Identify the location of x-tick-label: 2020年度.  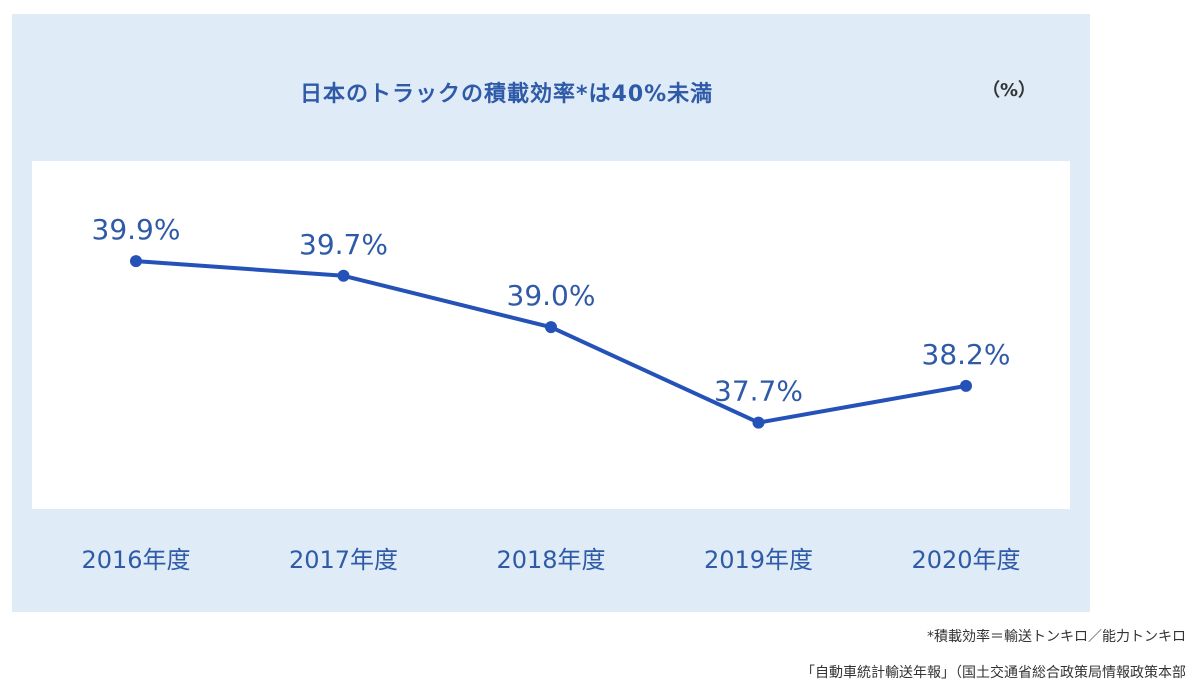
(965, 560).